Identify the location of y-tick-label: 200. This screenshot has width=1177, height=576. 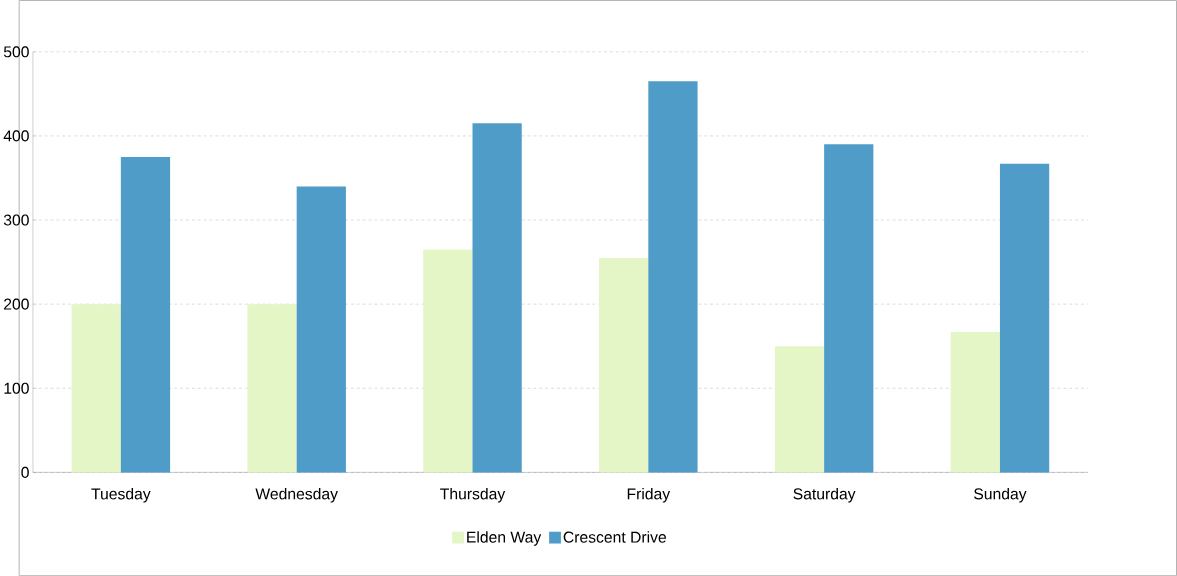
(16, 304).